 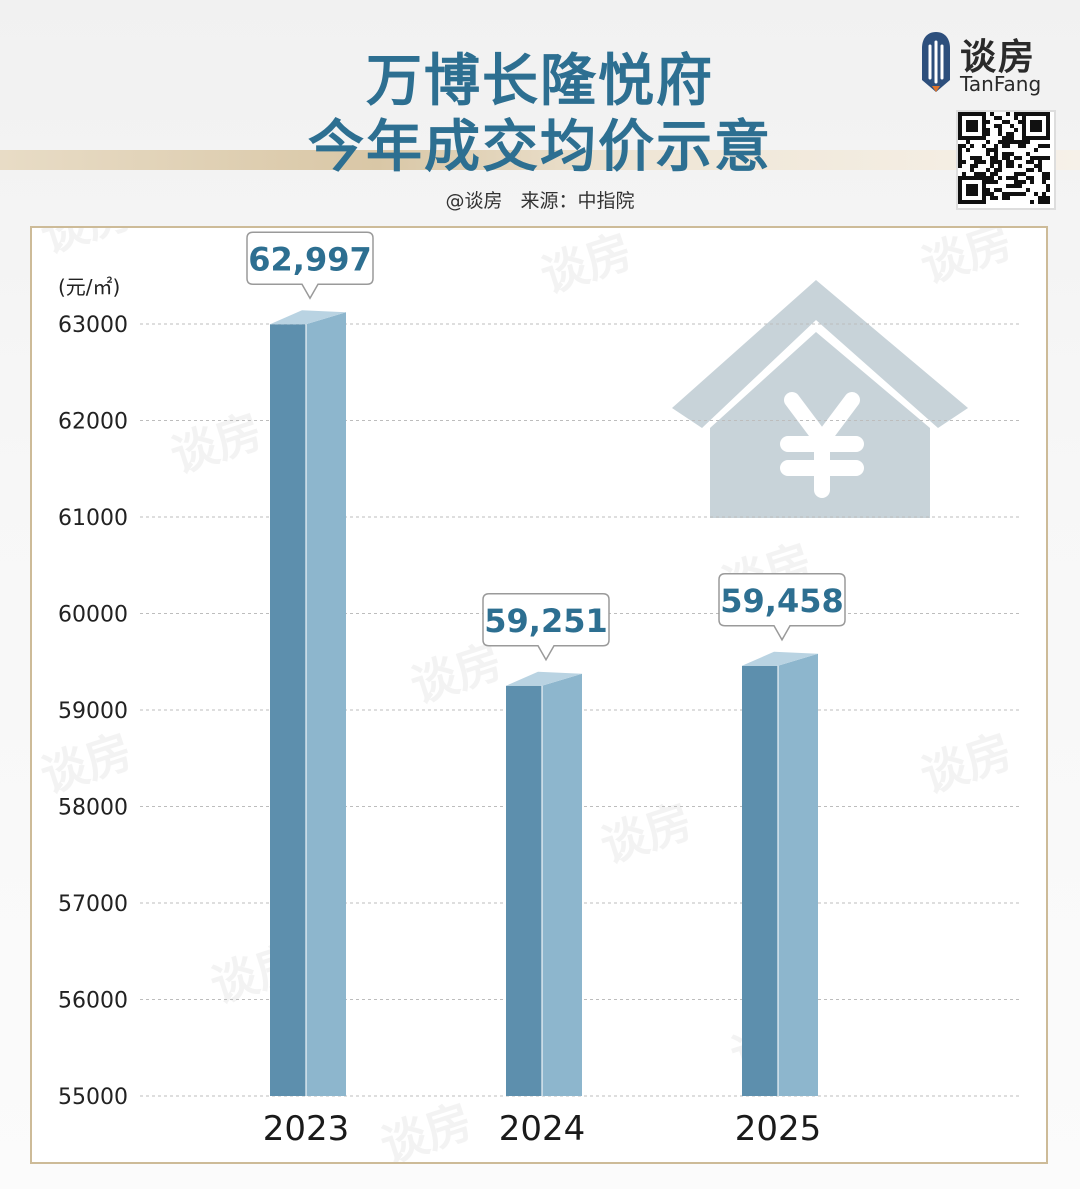 I want to click on source-line: @谈房 来源：中指院, so click(x=540, y=199).